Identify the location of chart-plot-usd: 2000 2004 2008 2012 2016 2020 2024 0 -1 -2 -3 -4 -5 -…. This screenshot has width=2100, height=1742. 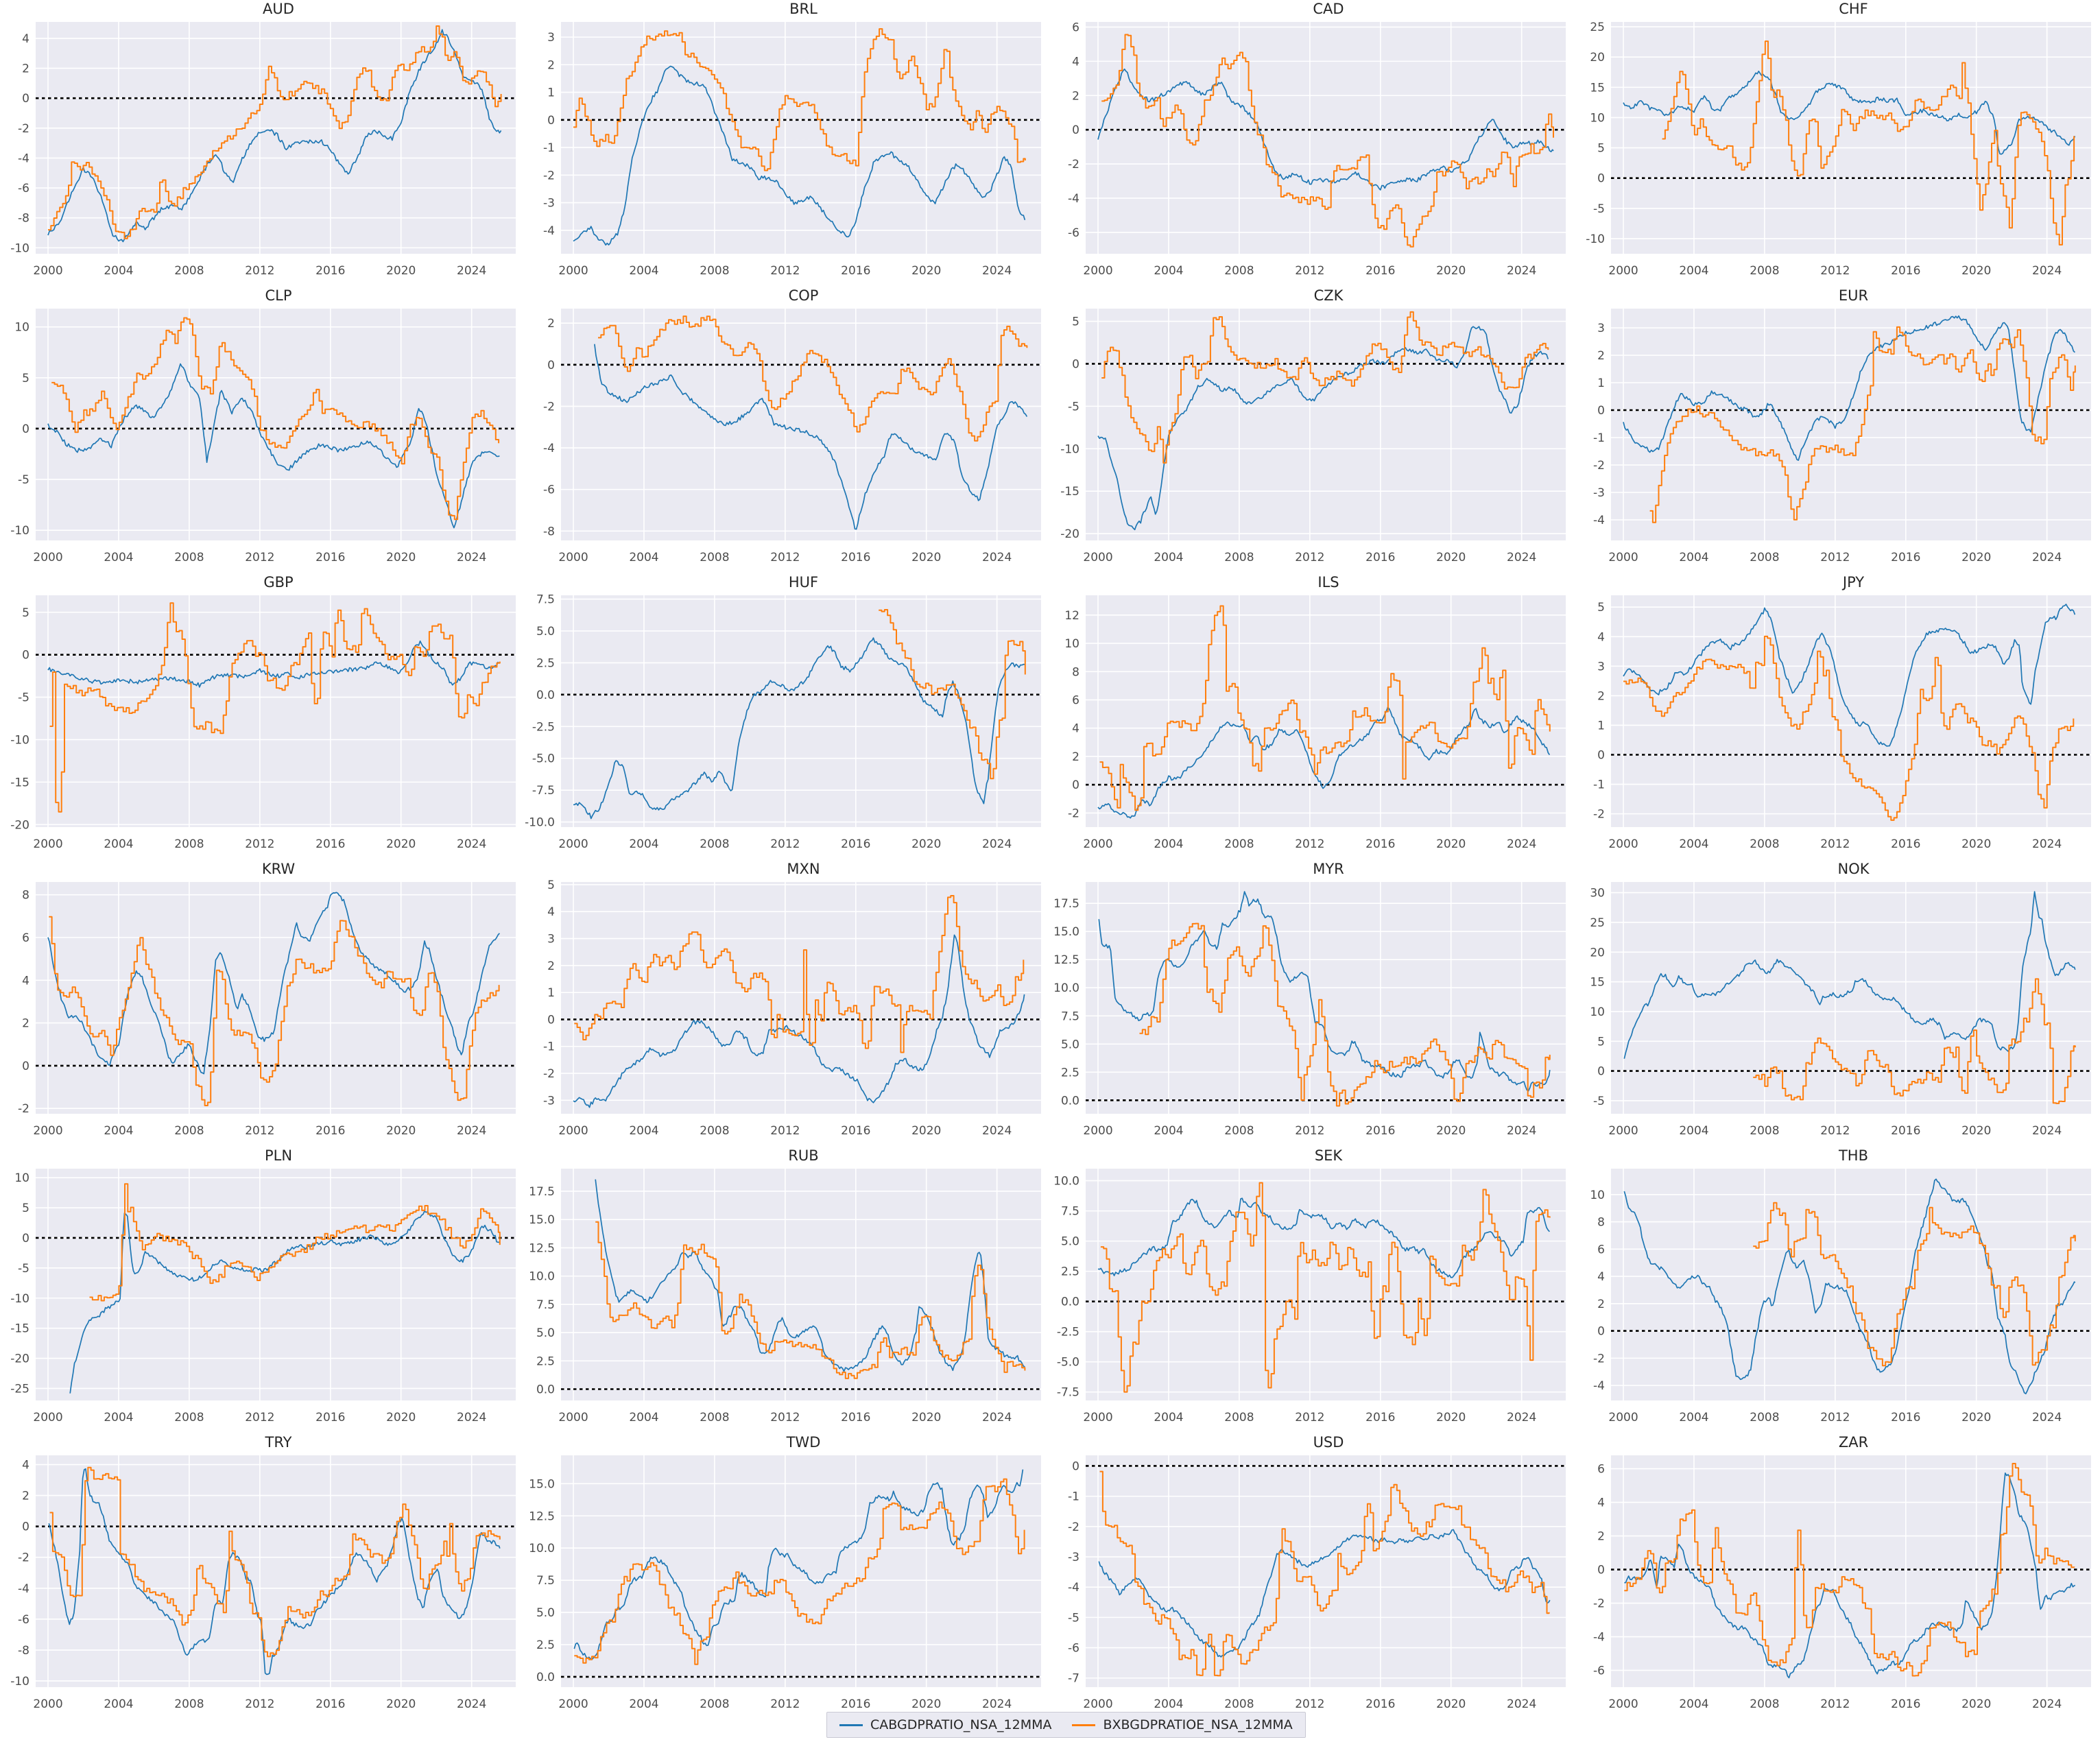
(1317, 1583).